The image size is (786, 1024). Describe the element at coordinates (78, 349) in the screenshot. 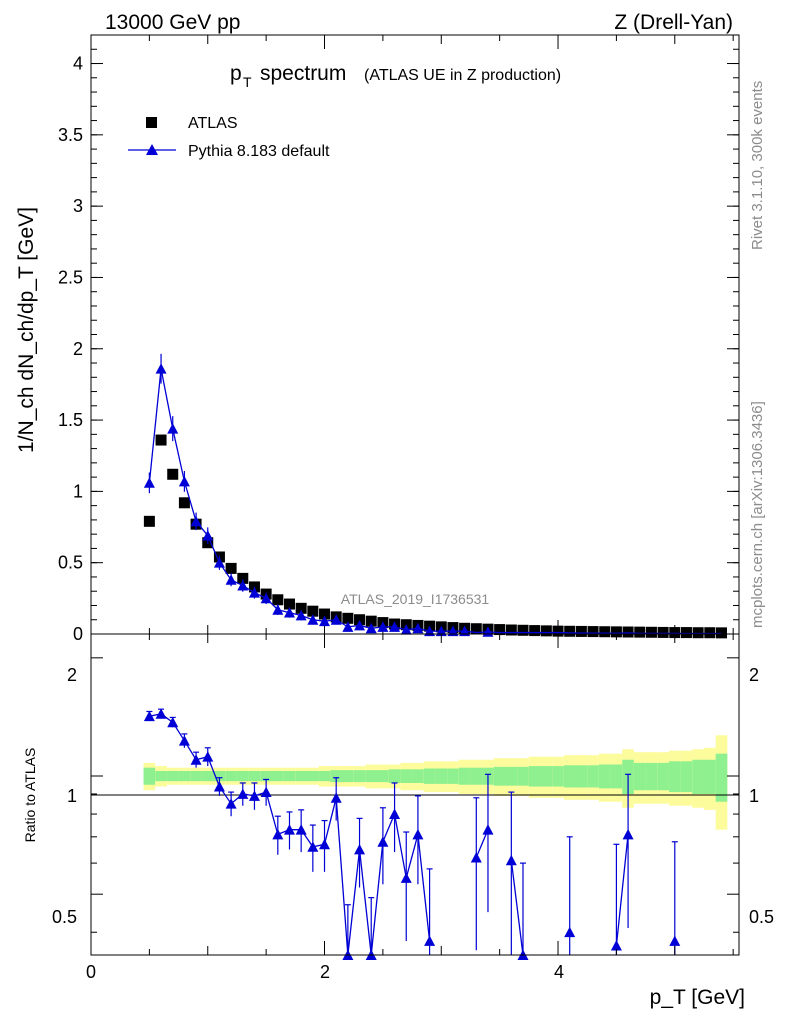

I see `main-ytick-label: 2` at that location.